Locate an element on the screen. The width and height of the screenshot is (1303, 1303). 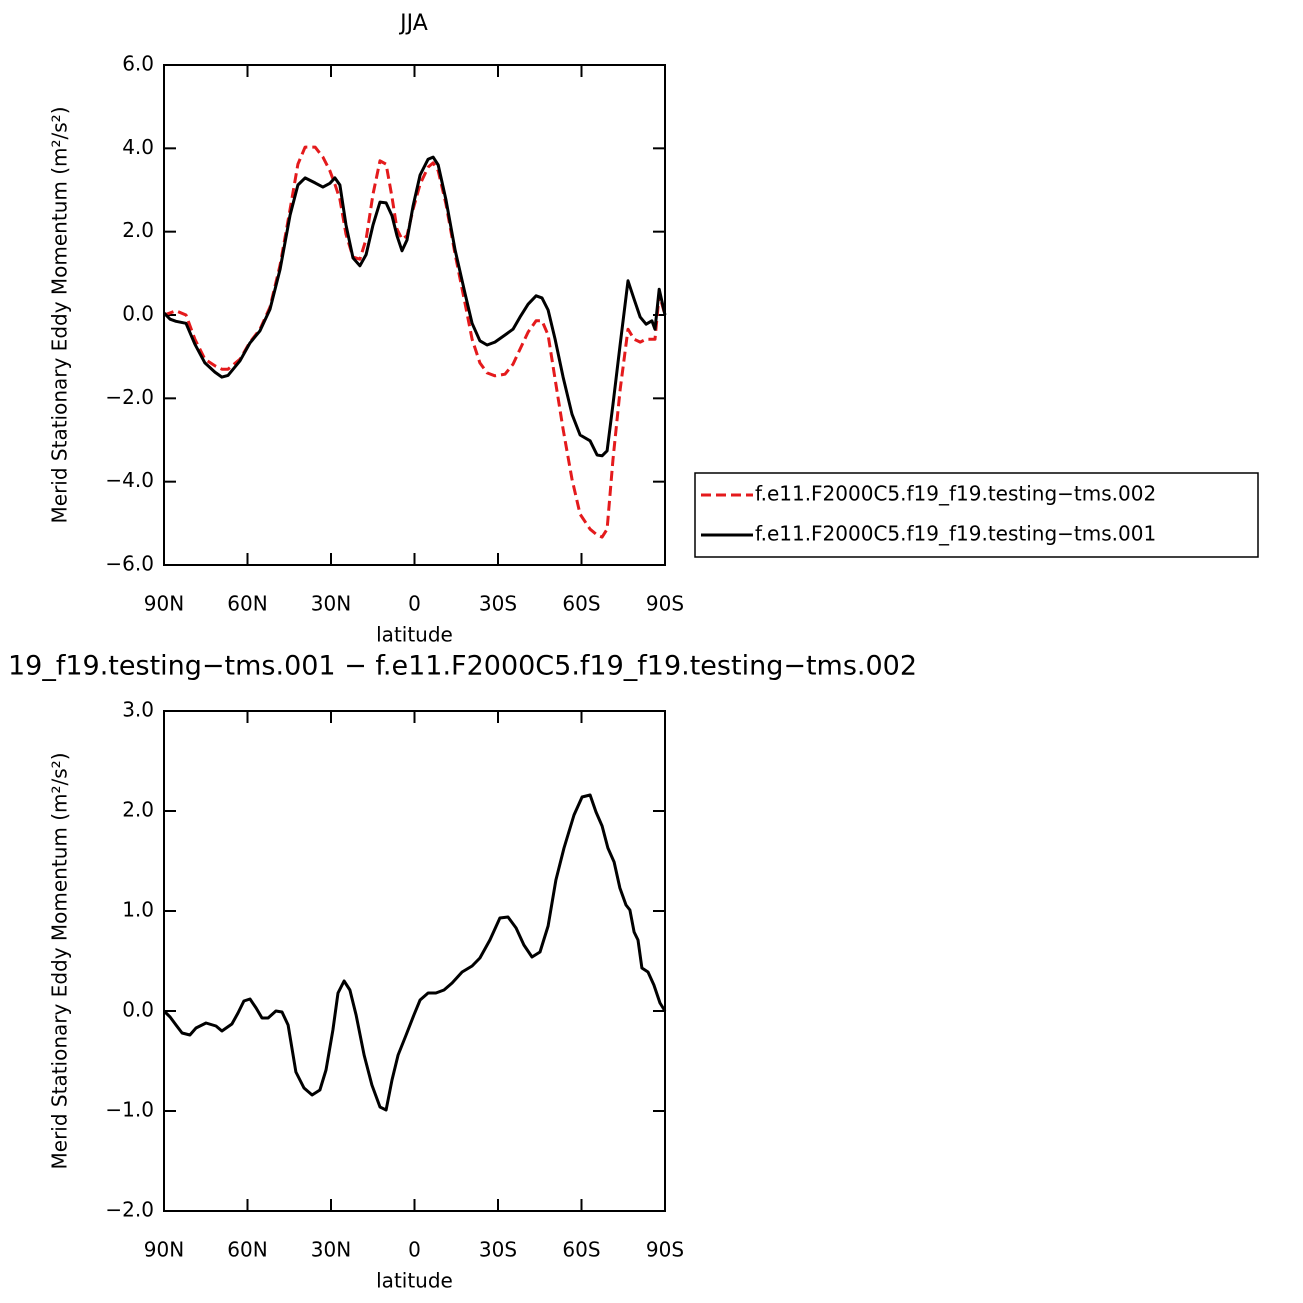
legend-label: f.e11.F2000C5.f19_f19.testing−tms.001 is located at coordinates (955, 534).